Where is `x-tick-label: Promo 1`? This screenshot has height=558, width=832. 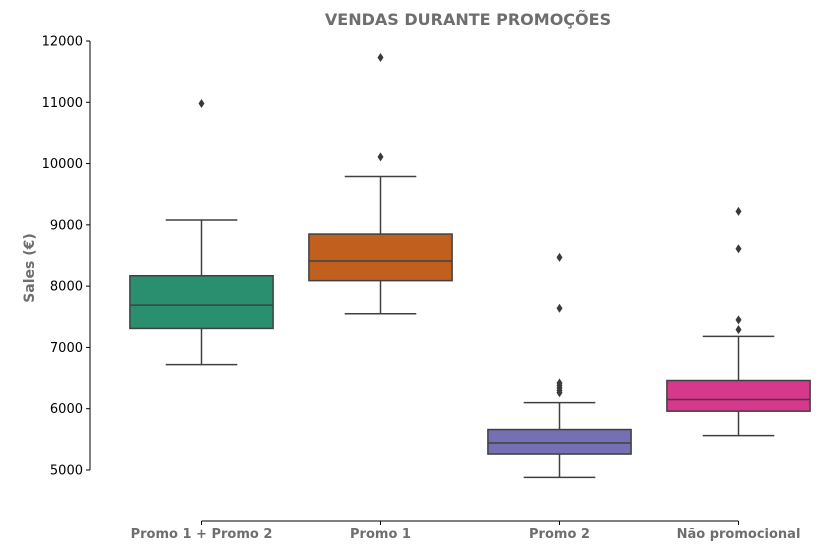 x-tick-label: Promo 1 is located at coordinates (380, 534).